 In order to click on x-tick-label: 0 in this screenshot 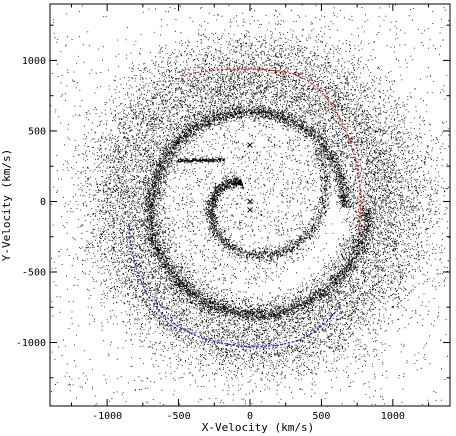, I will do `click(250, 416)`.